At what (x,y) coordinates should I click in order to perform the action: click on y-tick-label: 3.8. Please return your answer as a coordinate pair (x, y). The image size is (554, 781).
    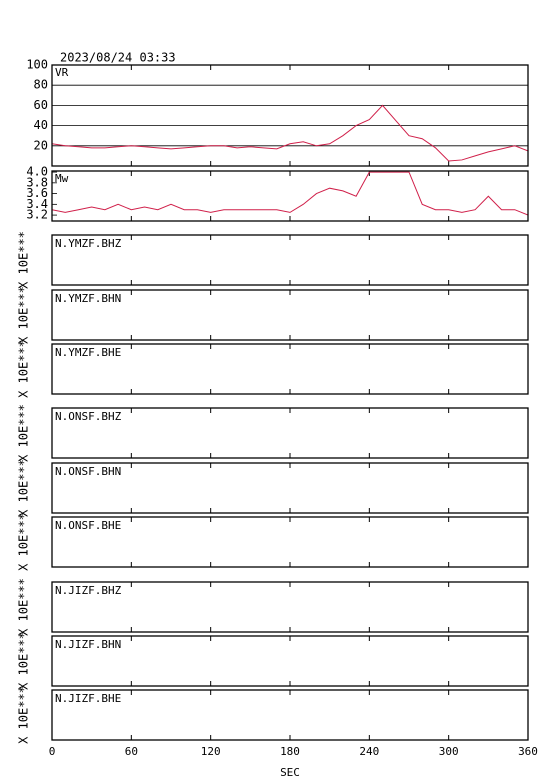
    Looking at the image, I should click on (37, 182).